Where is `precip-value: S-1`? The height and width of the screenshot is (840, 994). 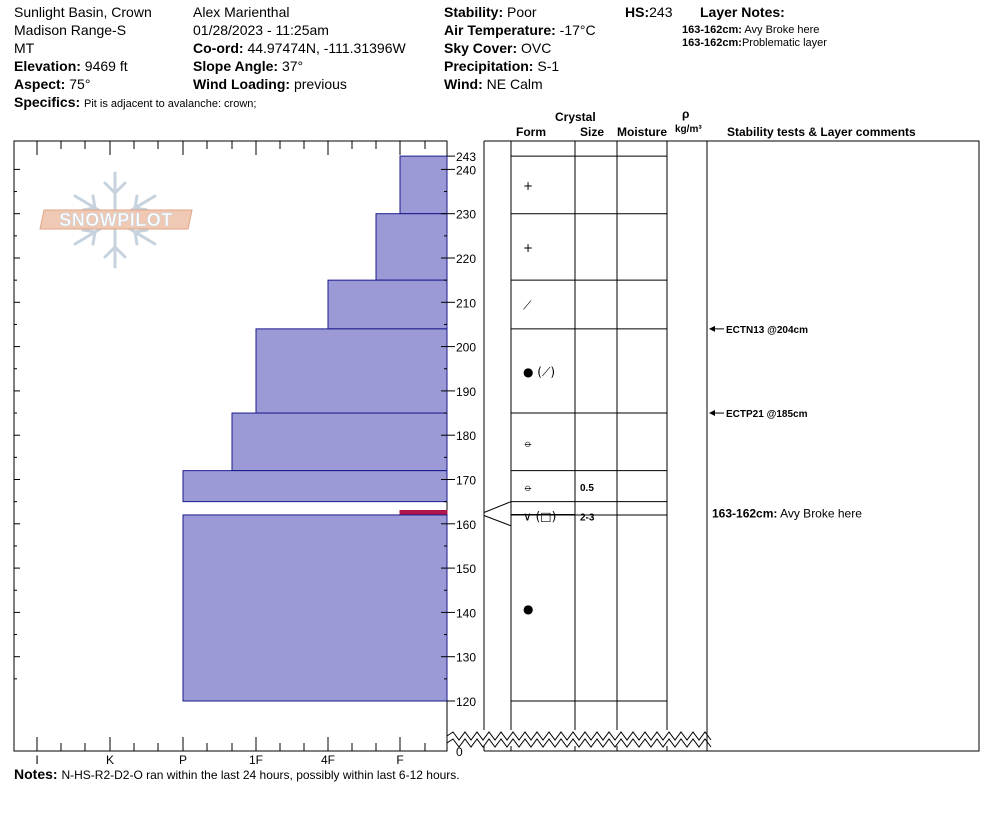 precip-value: S-1 is located at coordinates (548, 66).